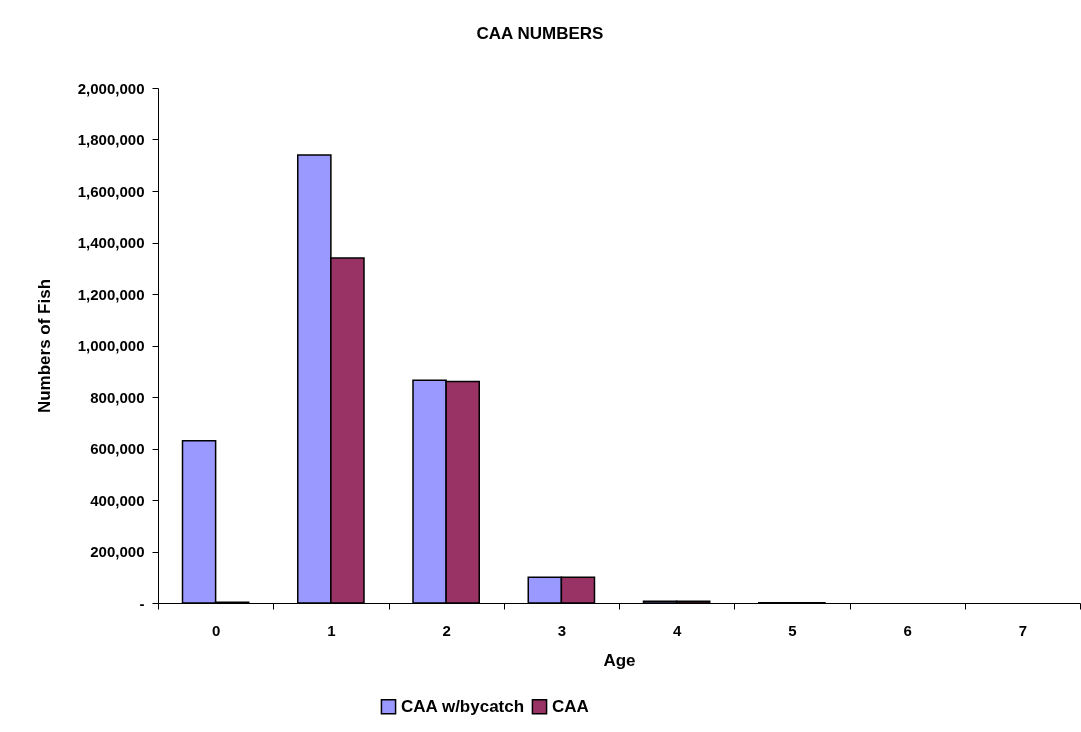 This screenshot has width=1081, height=732. I want to click on x-tick-label: 5, so click(792, 630).